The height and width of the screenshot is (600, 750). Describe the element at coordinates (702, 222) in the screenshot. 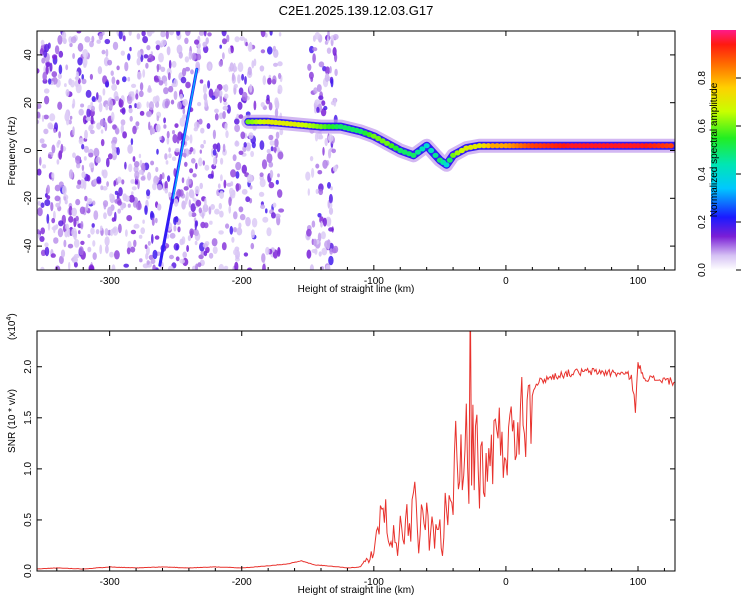

I see `colorbar-tick-label: 0.2` at that location.